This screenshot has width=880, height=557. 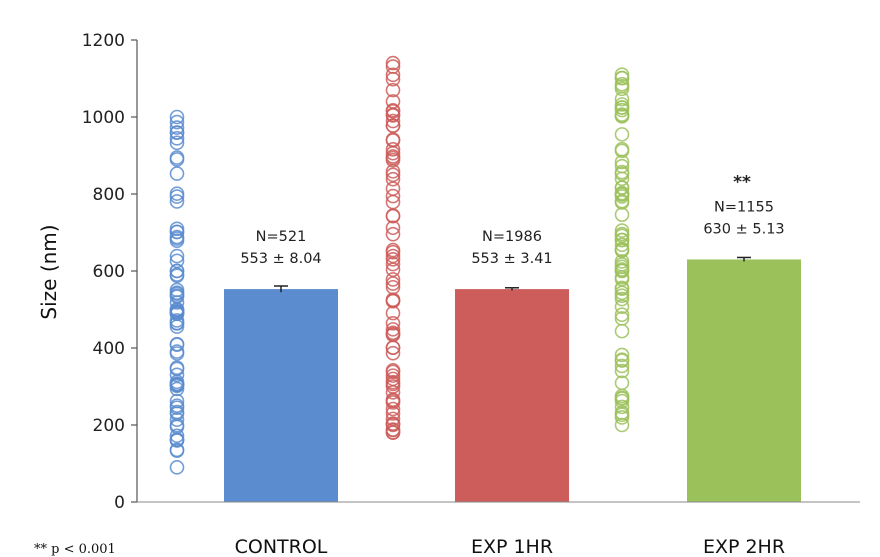 I want to click on mean-label: 630 ± 5.13, so click(x=743, y=229).